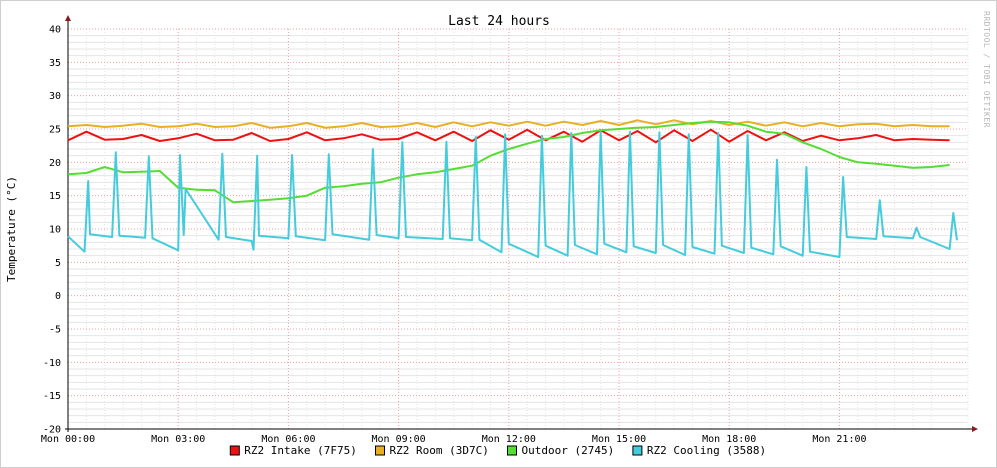 This screenshot has width=997, height=468. Describe the element at coordinates (399, 439) in the screenshot. I see `x-tick-label: Mon 09:00` at that location.